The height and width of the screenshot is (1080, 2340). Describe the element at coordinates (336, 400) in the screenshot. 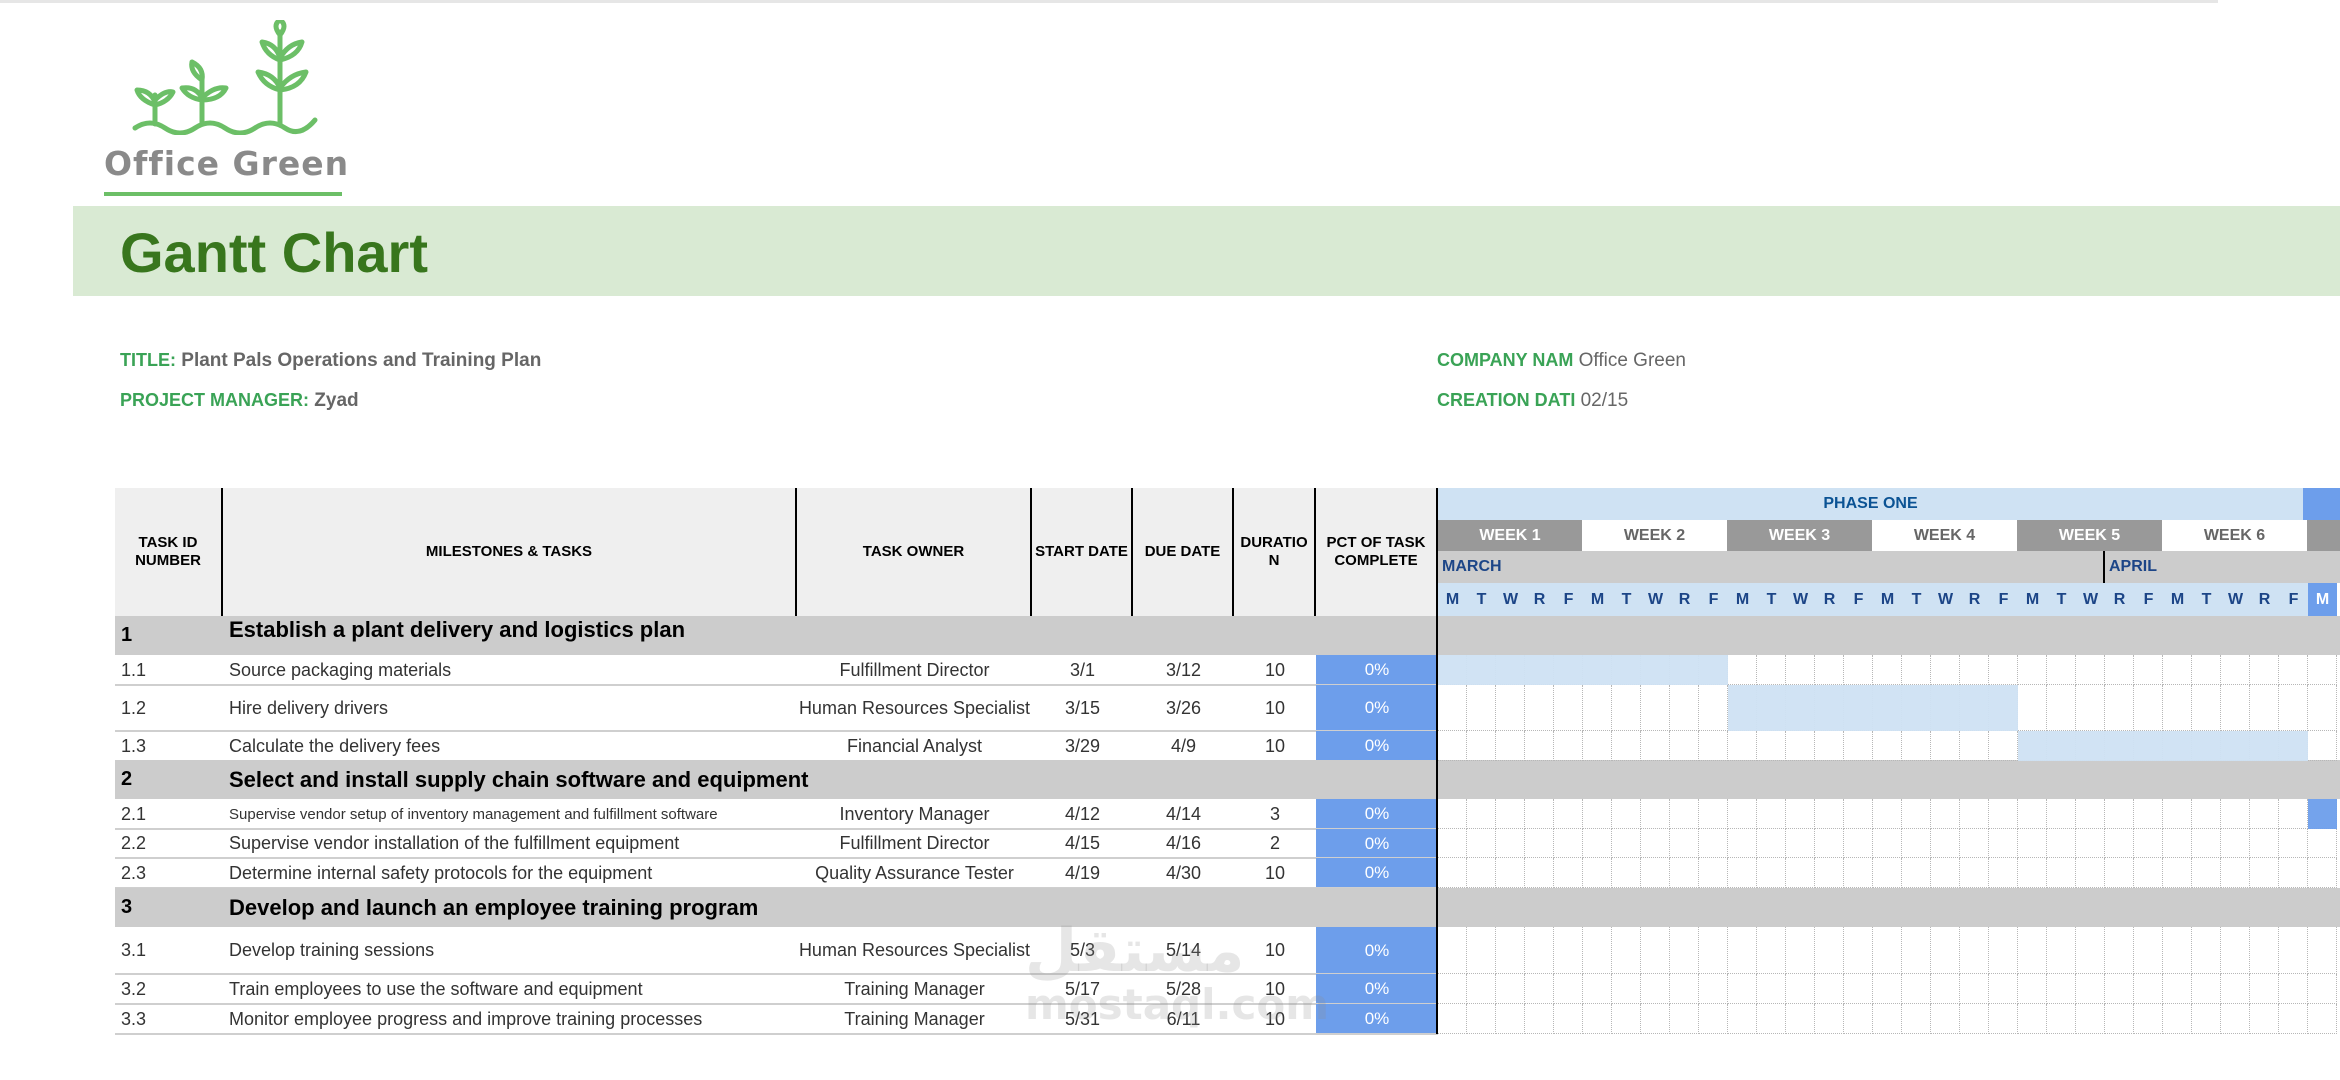

I see `project-manager-value: Zyad` at that location.